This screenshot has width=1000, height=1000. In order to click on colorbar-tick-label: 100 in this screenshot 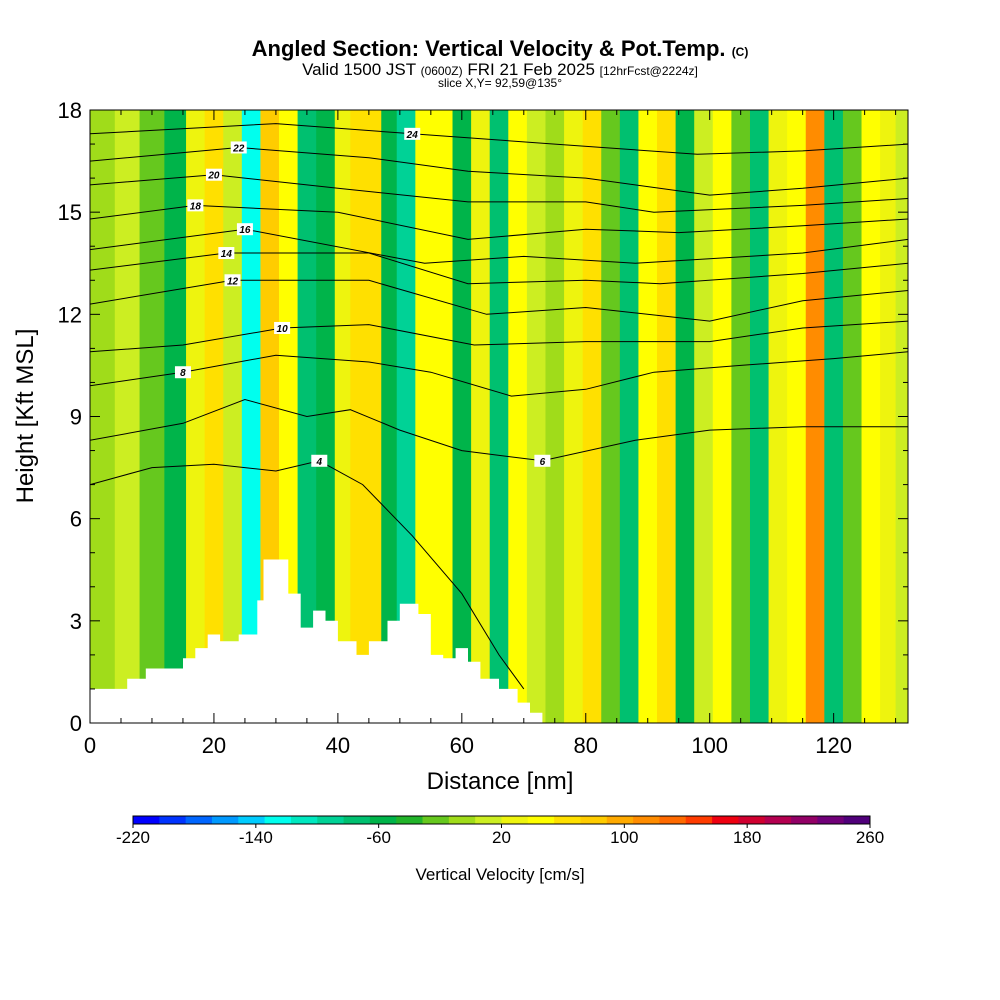, I will do `click(624, 837)`.